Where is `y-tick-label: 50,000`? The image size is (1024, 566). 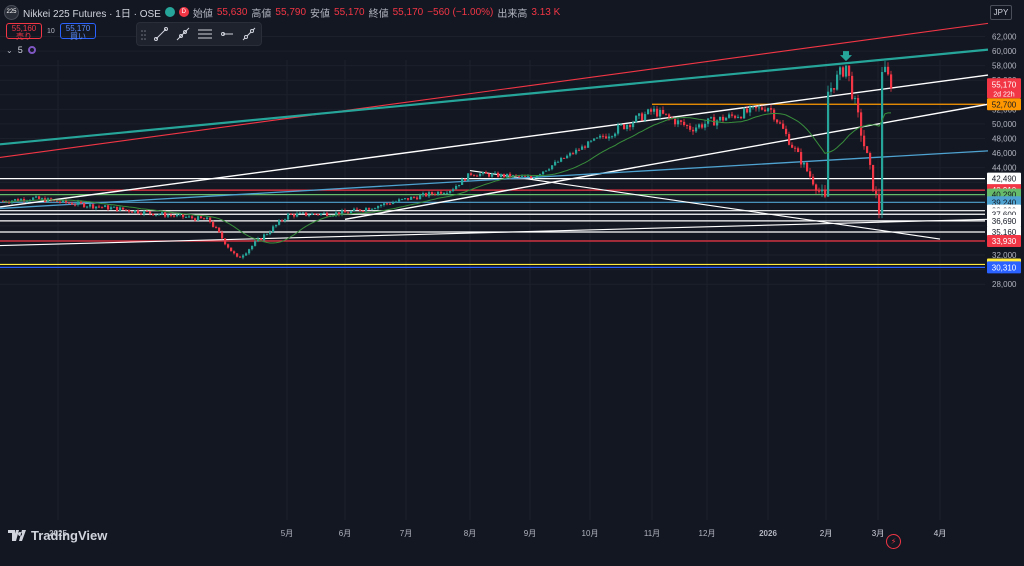 y-tick-label: 50,000 is located at coordinates (1004, 124).